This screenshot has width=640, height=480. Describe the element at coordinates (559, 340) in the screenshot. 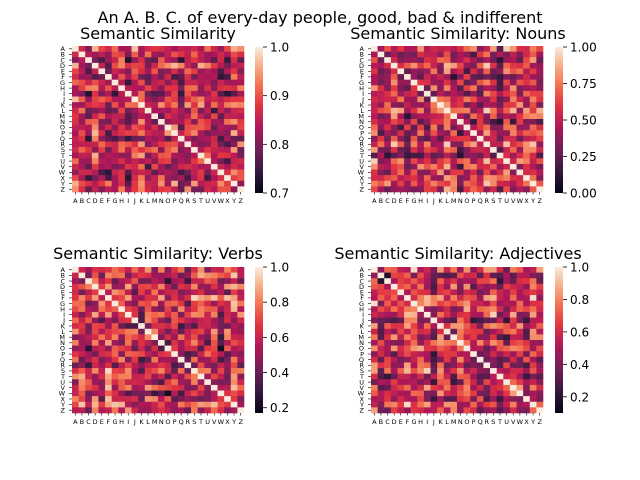

I see `colorbar` at that location.